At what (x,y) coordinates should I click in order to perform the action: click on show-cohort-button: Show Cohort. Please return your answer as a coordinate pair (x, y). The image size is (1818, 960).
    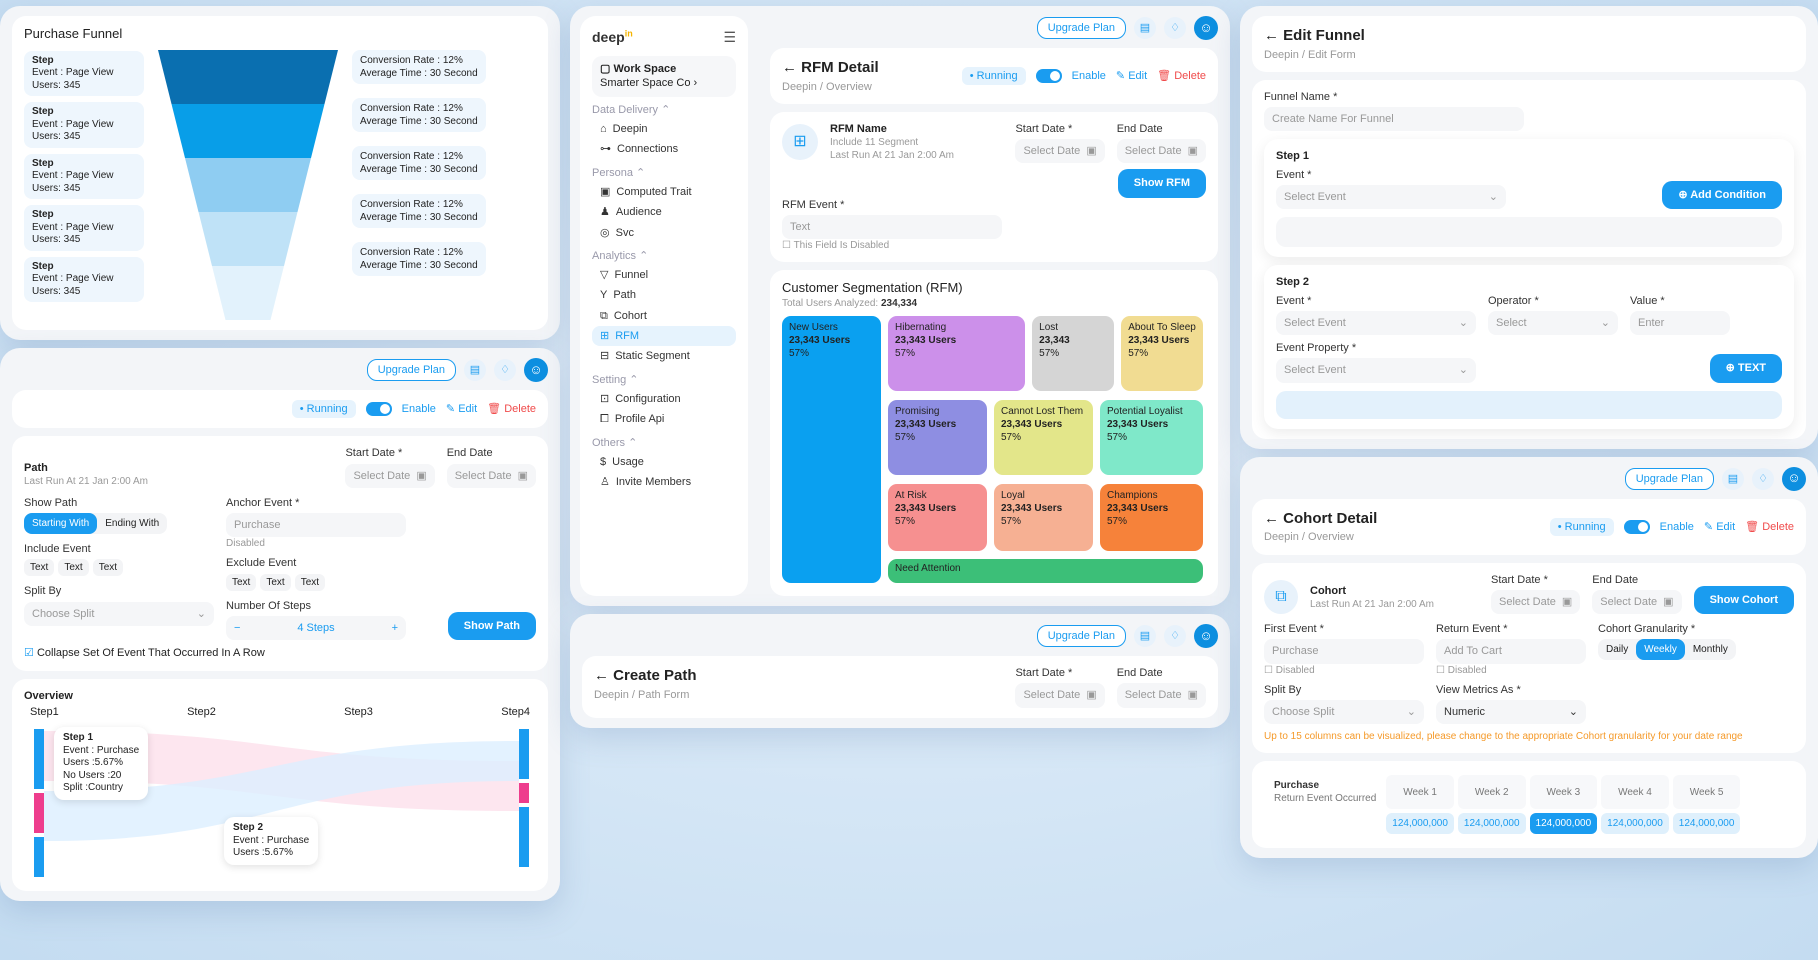
    Looking at the image, I should click on (1743, 600).